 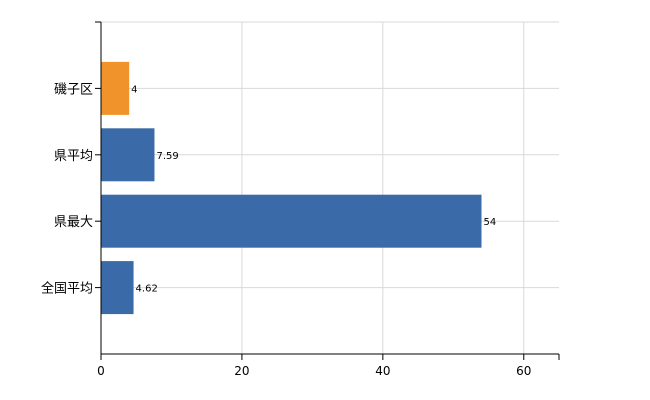 I want to click on data-label: 7.59, so click(x=167, y=156).